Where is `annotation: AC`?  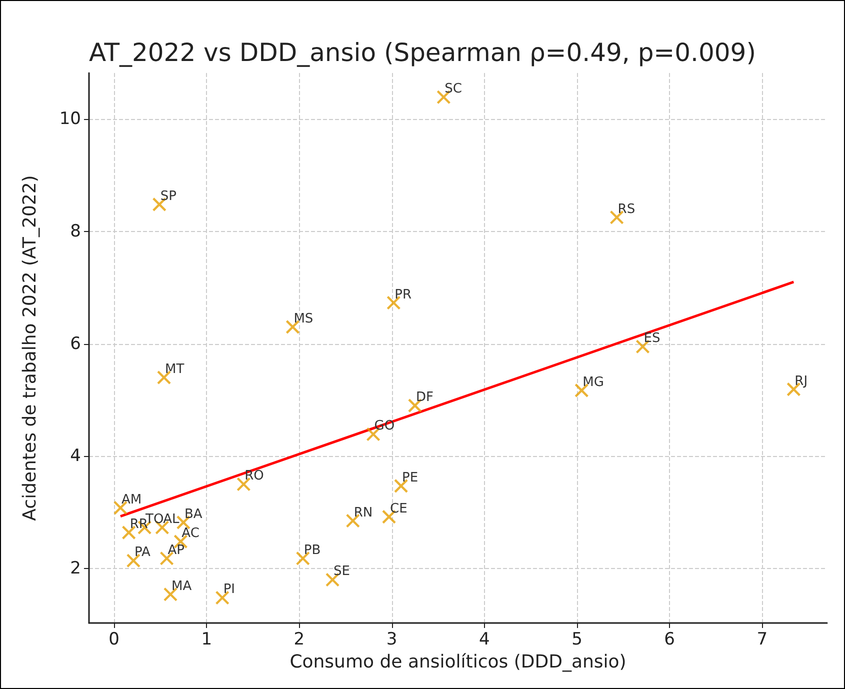 annotation: AC is located at coordinates (191, 534).